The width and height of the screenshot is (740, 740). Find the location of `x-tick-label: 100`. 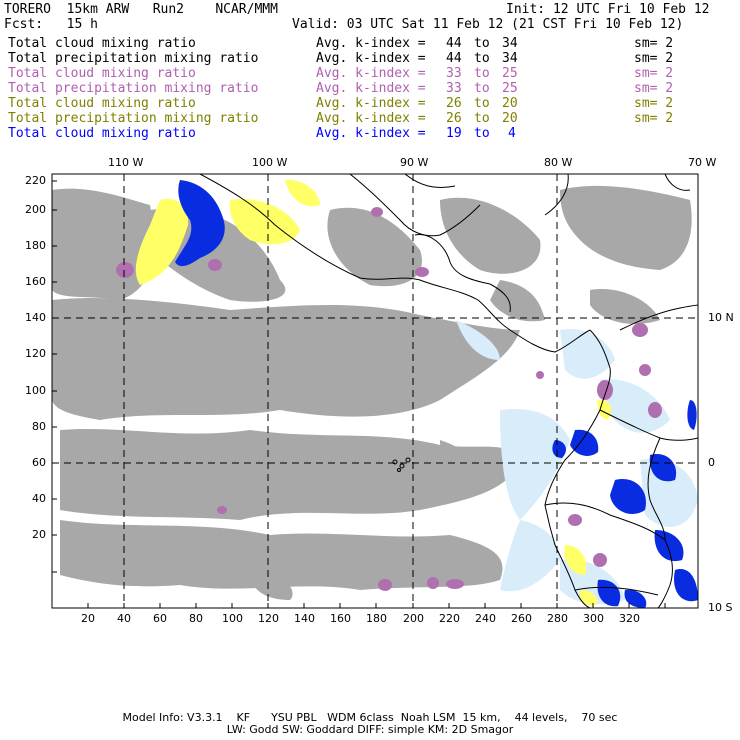

x-tick-label: 100 is located at coordinates (232, 618).